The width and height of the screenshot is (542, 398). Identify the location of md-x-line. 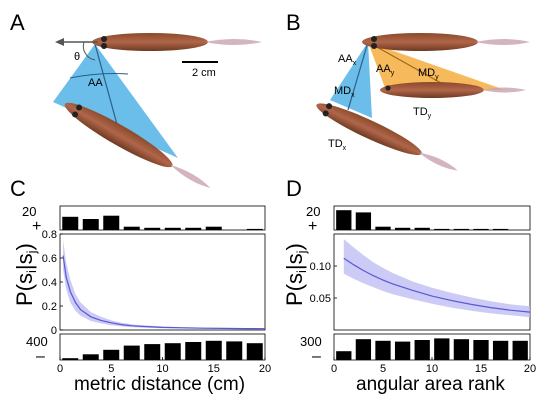
(358, 76).